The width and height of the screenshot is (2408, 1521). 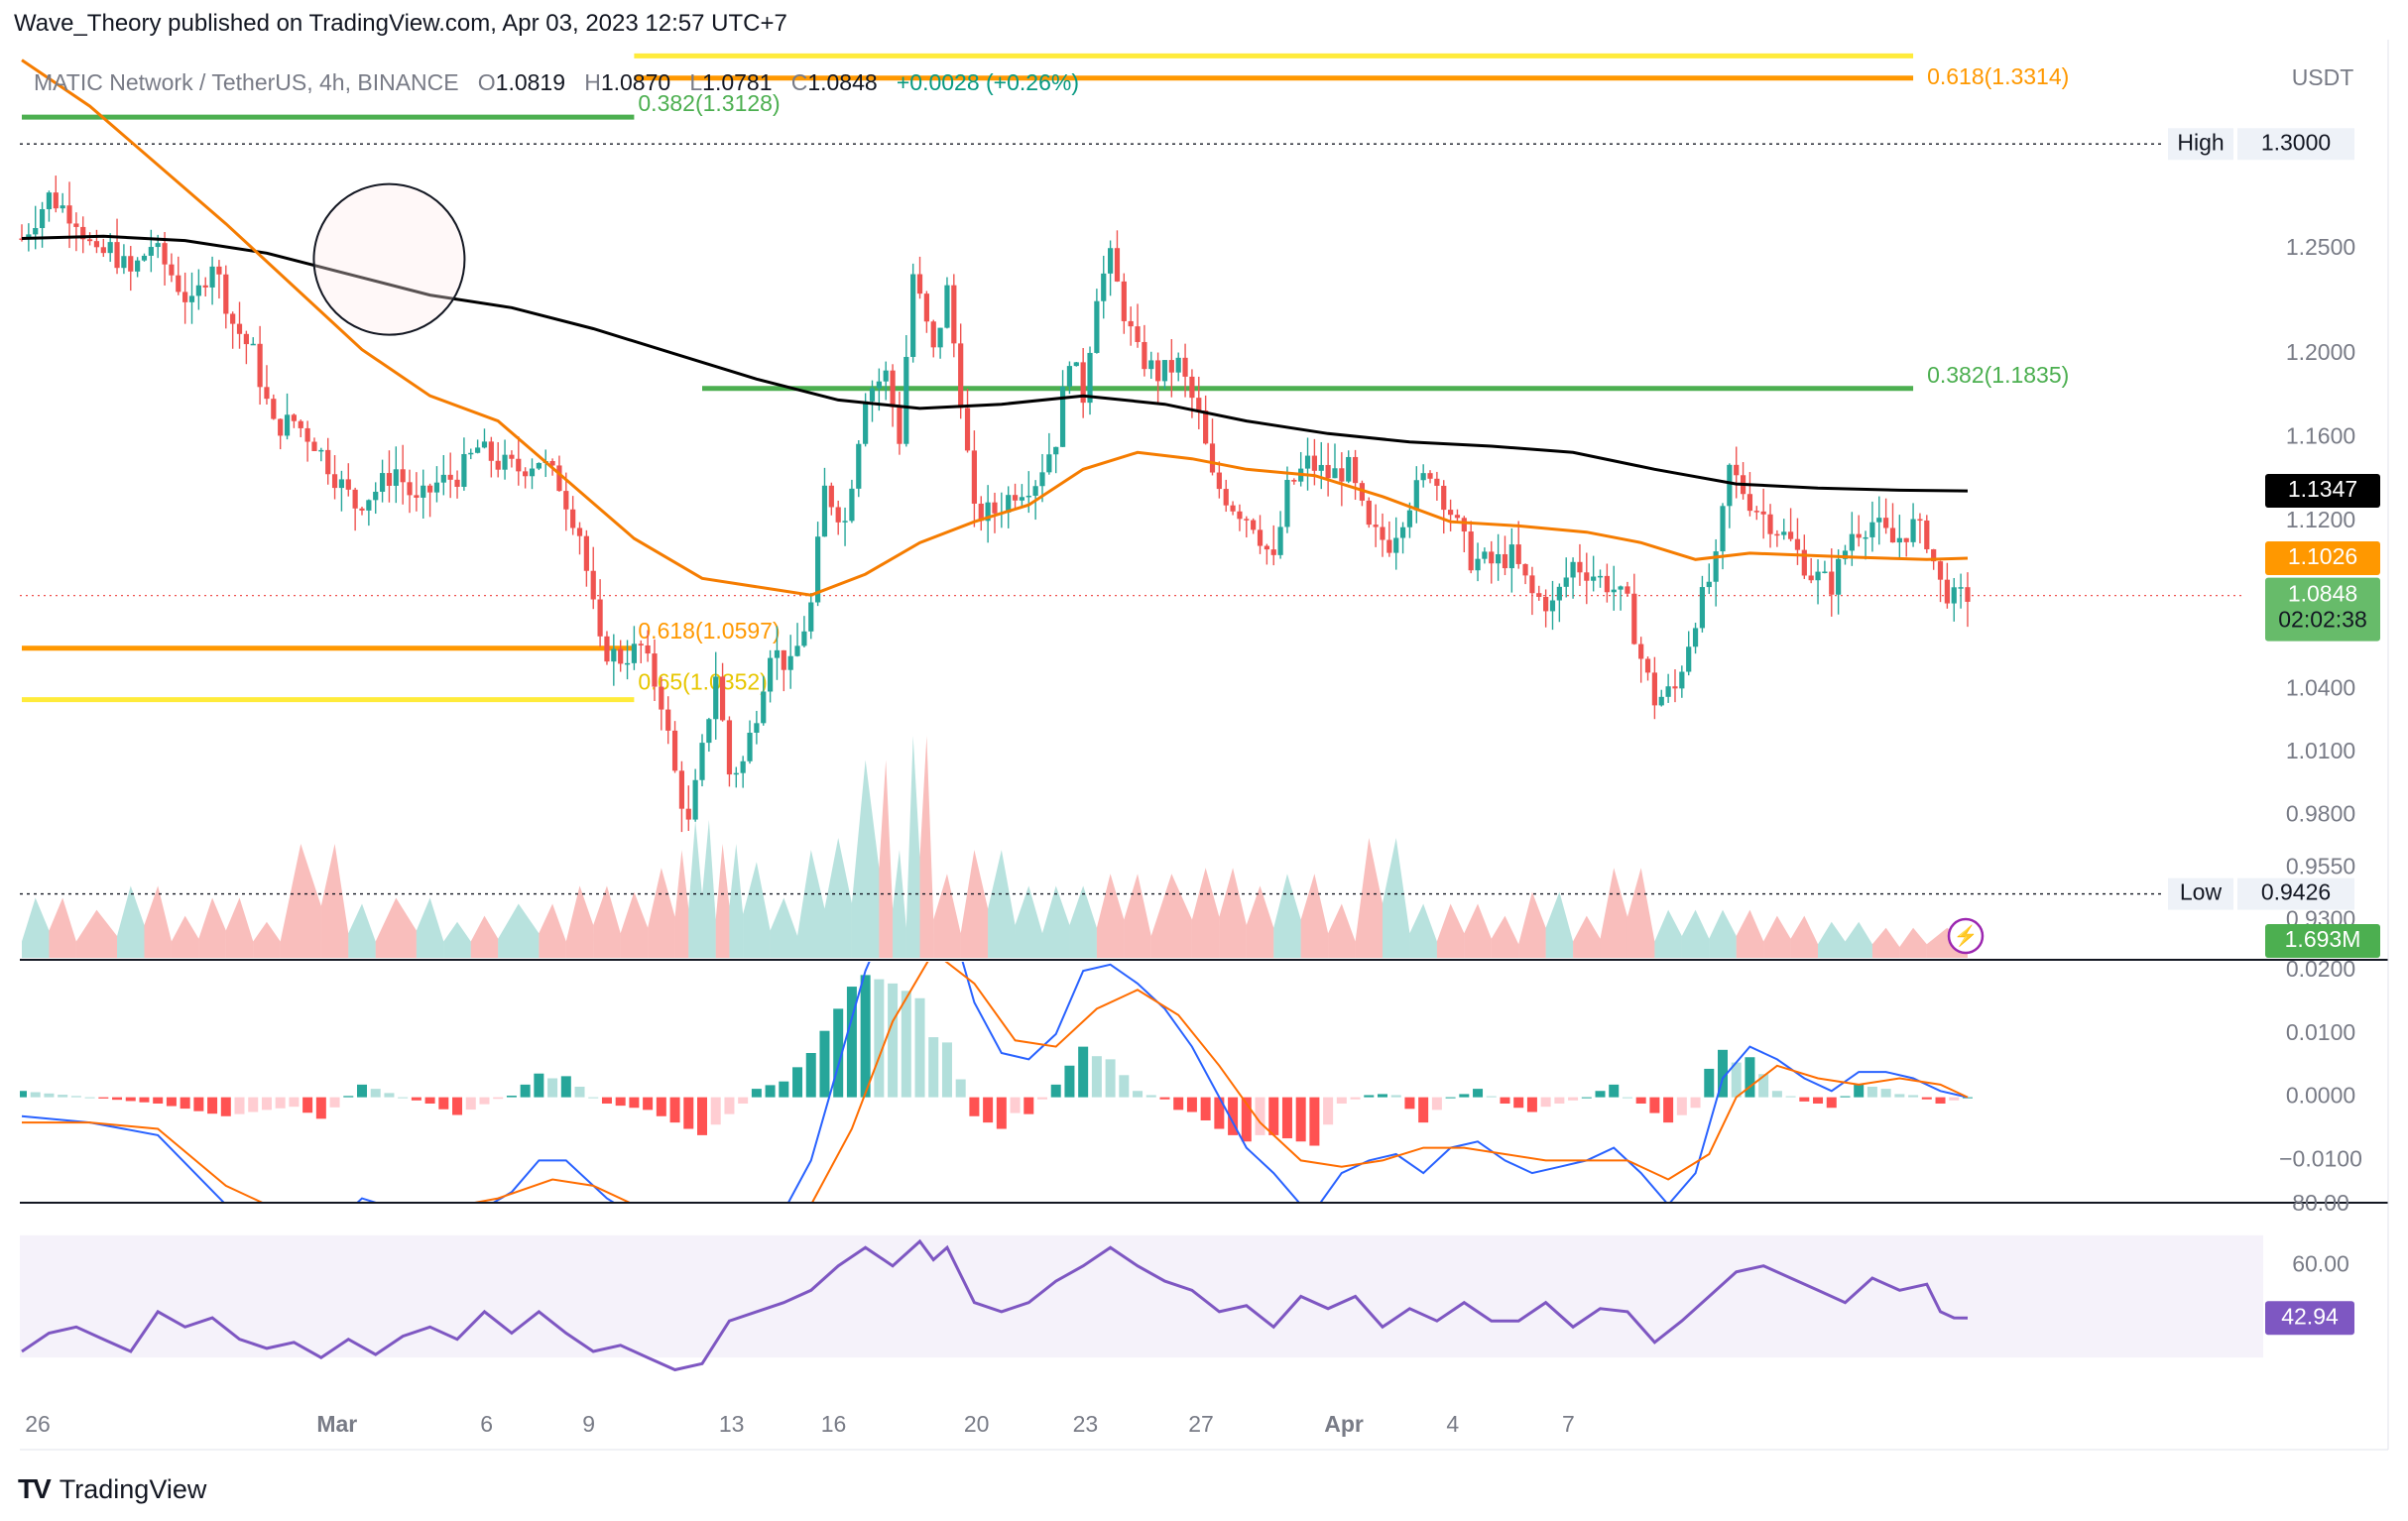 What do you see at coordinates (593, 82) in the screenshot?
I see `high-label: H` at bounding box center [593, 82].